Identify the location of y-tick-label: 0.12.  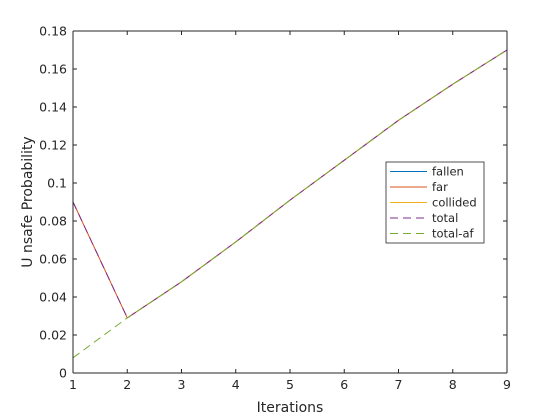
(53, 145).